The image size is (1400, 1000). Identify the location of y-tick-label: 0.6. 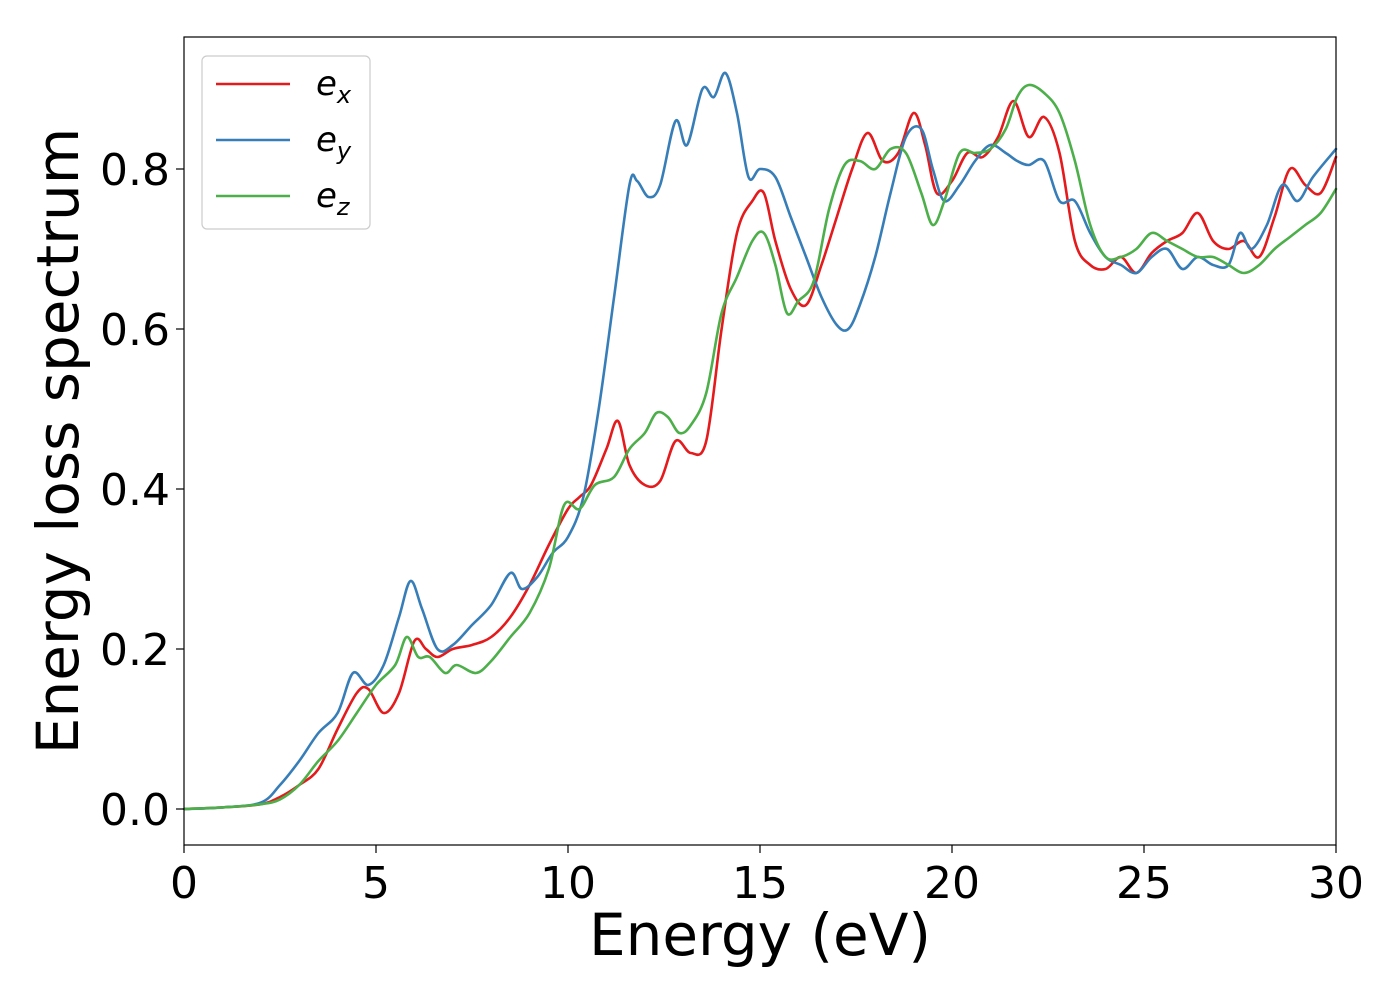
(135, 330).